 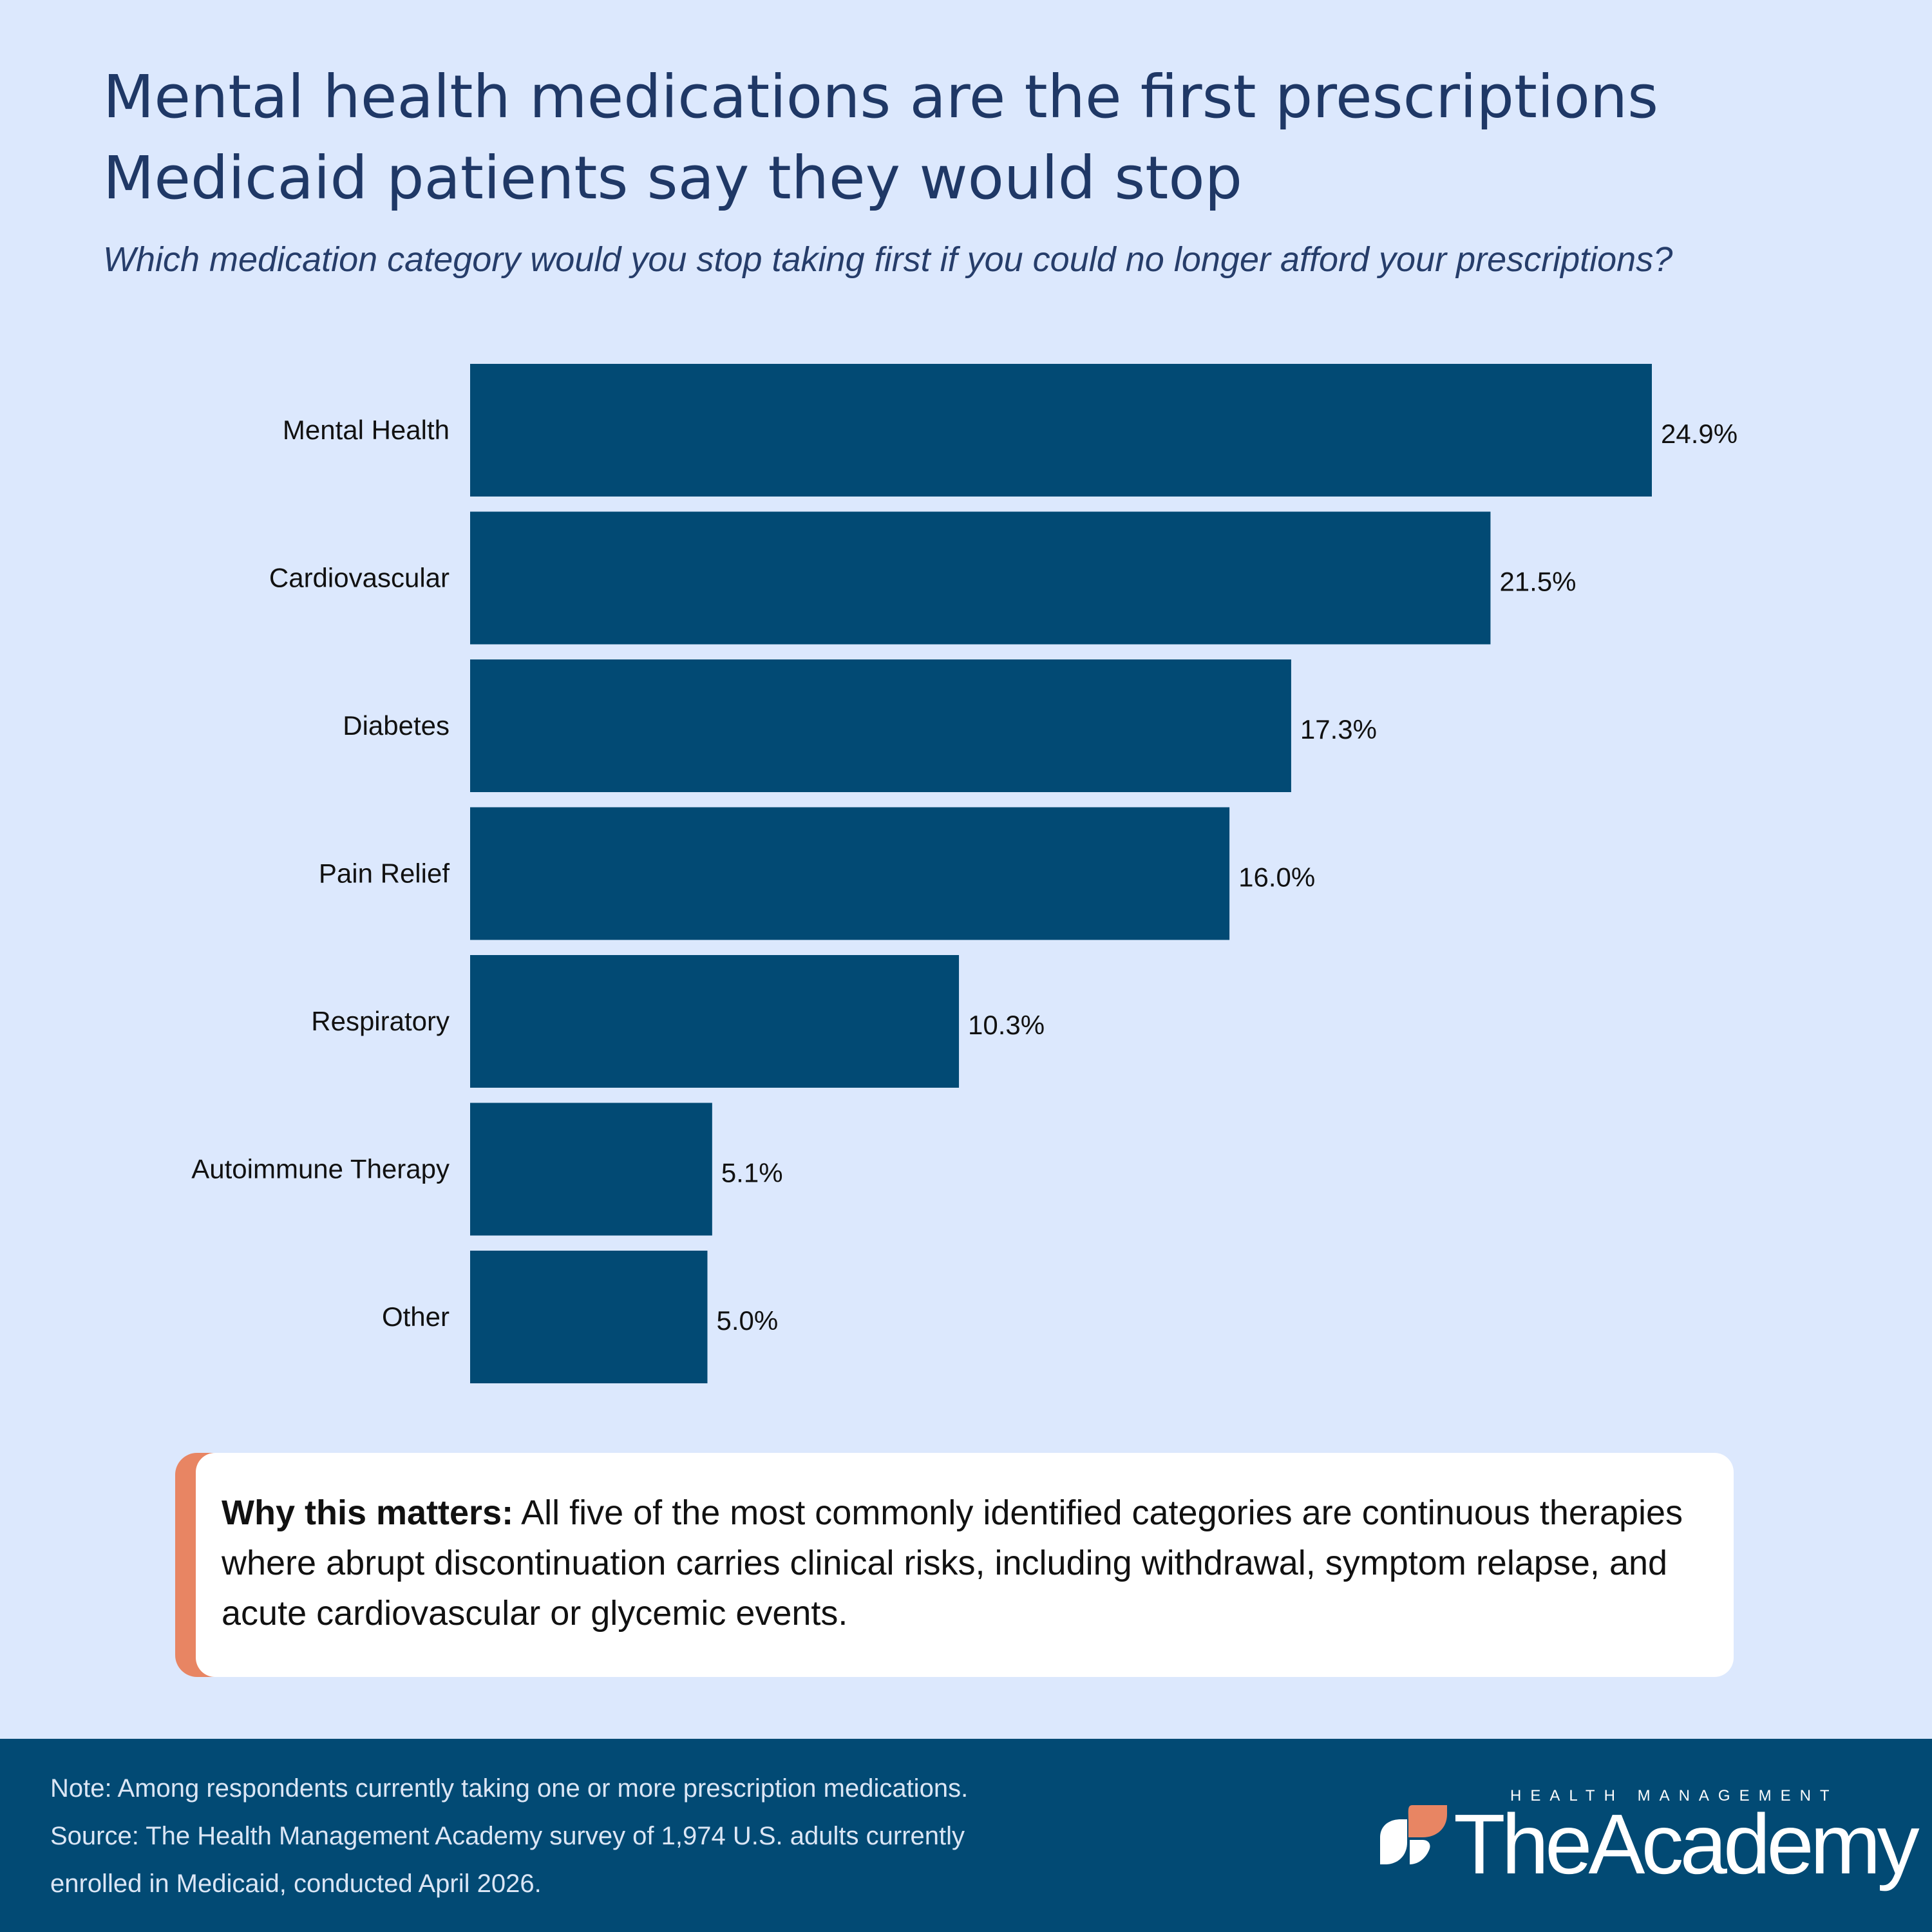 What do you see at coordinates (850, 874) in the screenshot?
I see `bar-pain-relief` at bounding box center [850, 874].